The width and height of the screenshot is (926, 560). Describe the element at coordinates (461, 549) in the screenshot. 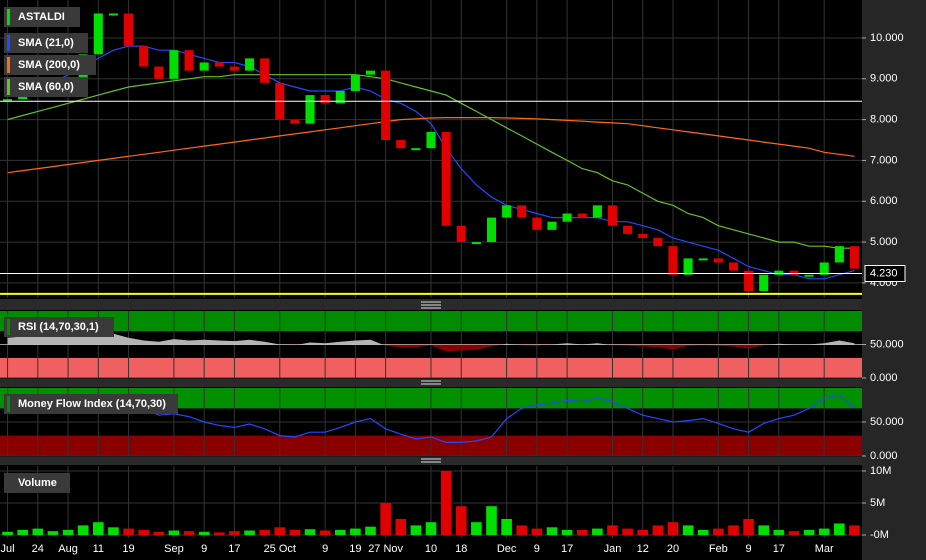

I see `x-tick-label: 18` at that location.